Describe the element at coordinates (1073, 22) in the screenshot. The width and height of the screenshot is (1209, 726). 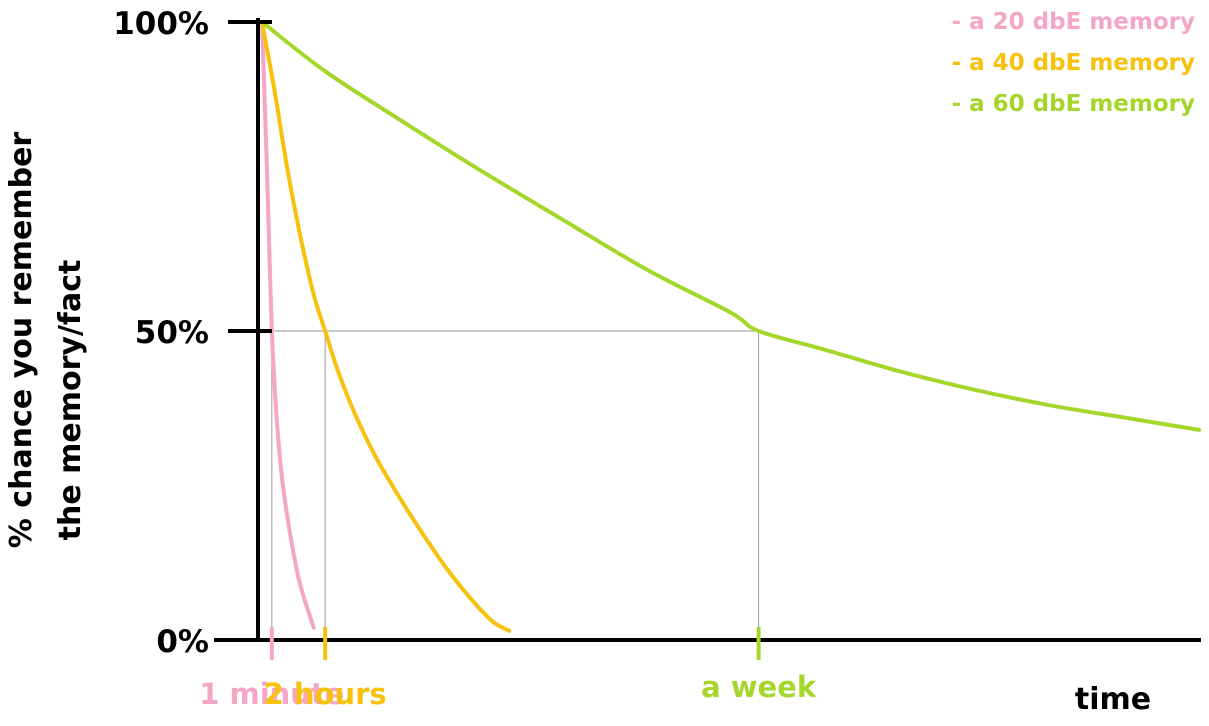
I see `legend-entry-1: - a 20 dbE memory` at that location.